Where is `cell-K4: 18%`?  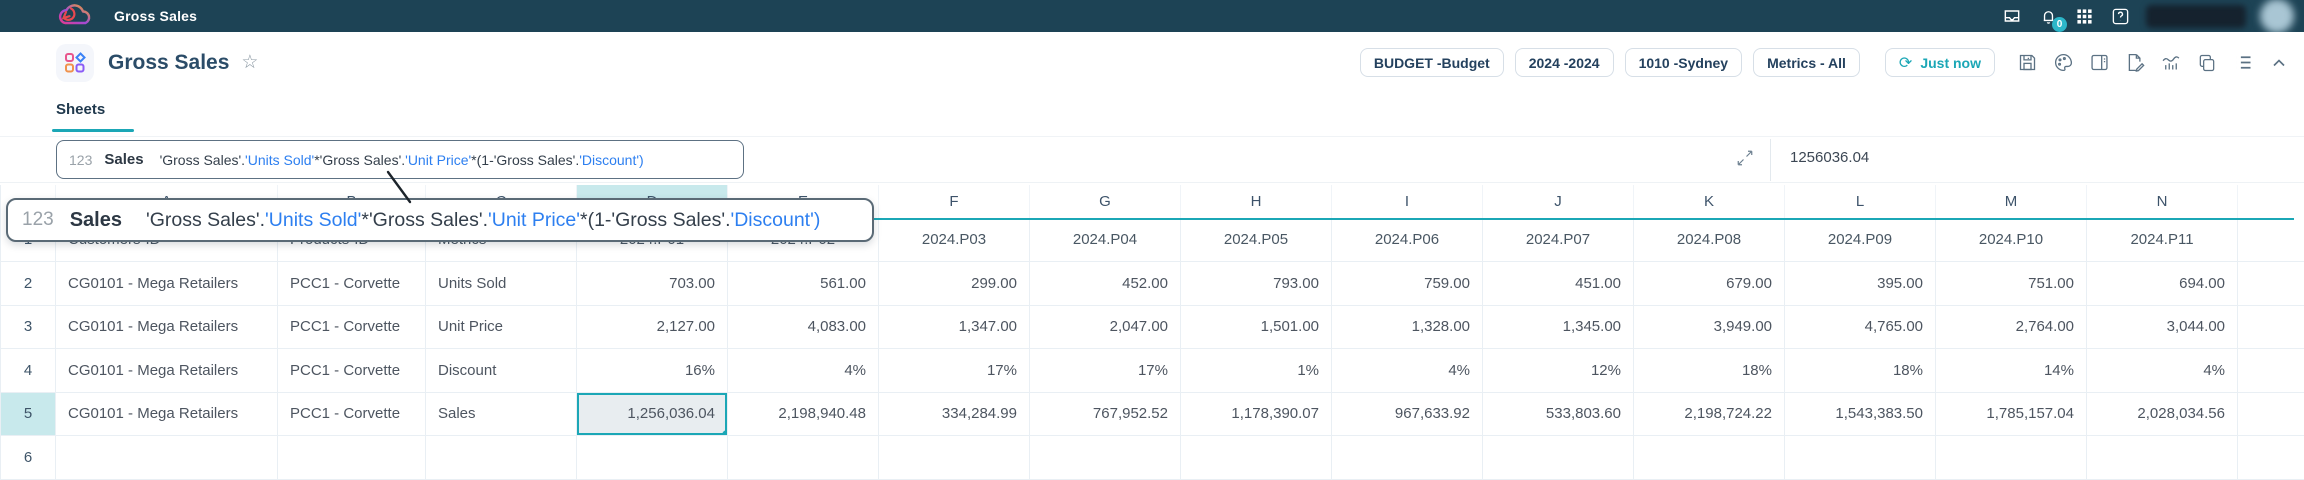 cell-K4: 18% is located at coordinates (1709, 370).